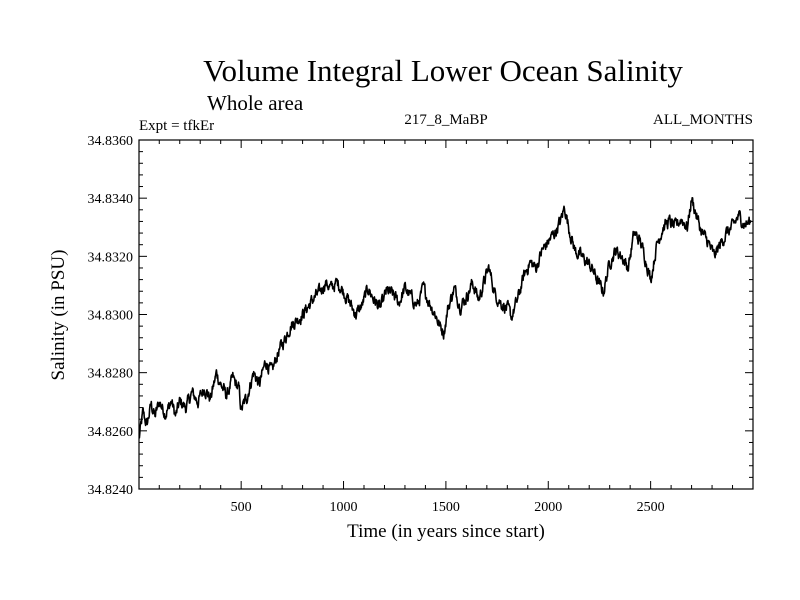 This screenshot has width=800, height=600. Describe the element at coordinates (111, 374) in the screenshot. I see `y-tick-label: 34.8280` at that location.